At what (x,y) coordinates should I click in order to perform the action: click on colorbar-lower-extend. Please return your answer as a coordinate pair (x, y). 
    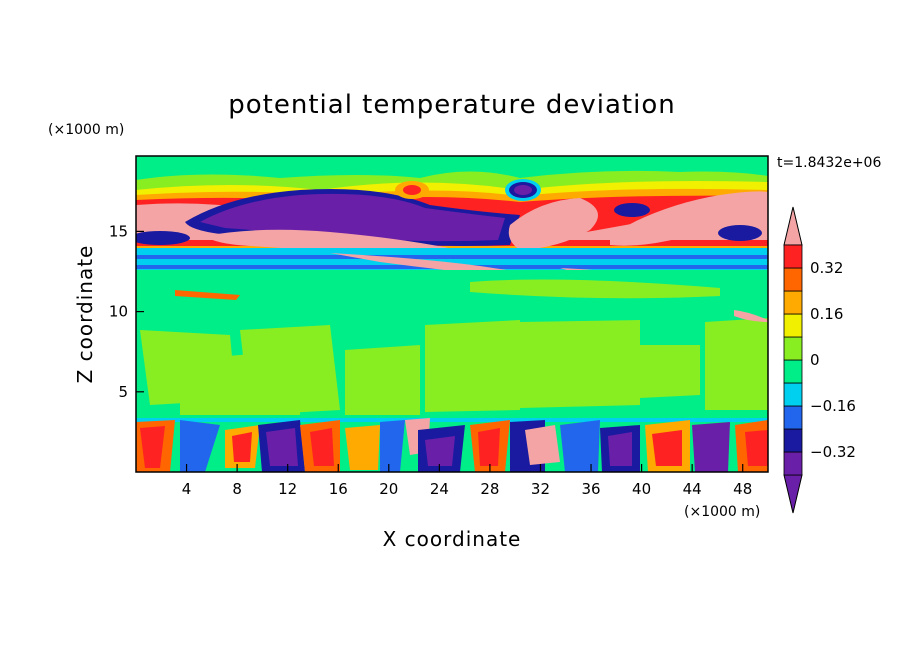
    Looking at the image, I should click on (793, 494).